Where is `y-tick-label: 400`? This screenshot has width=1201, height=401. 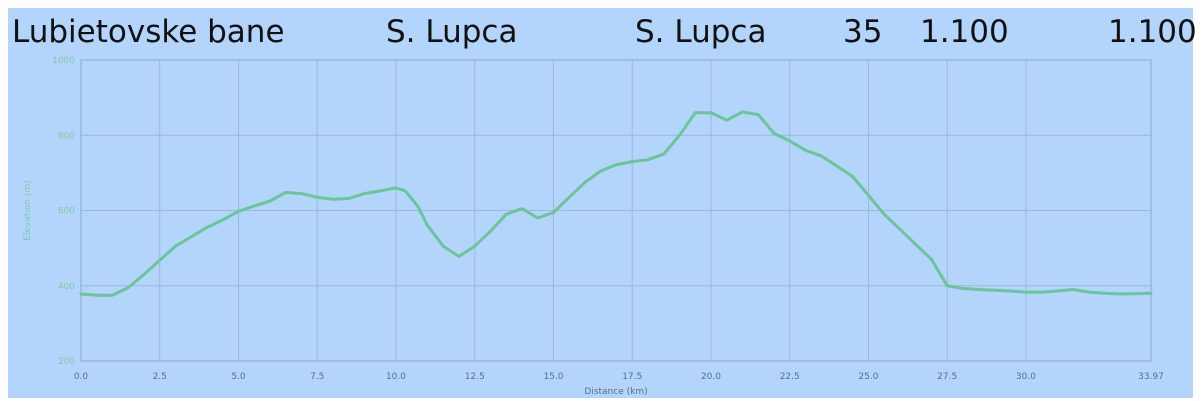
y-tick-label: 400 is located at coordinates (66, 287).